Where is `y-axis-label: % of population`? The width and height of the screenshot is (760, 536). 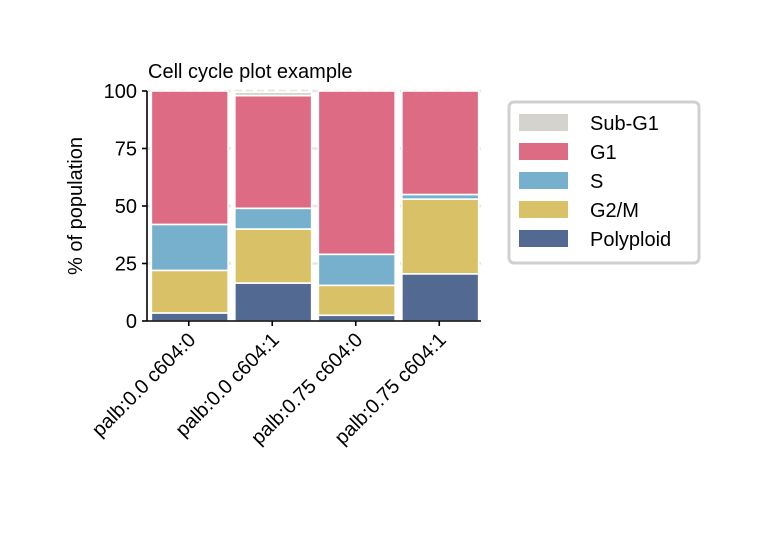 y-axis-label: % of population is located at coordinates (76, 206).